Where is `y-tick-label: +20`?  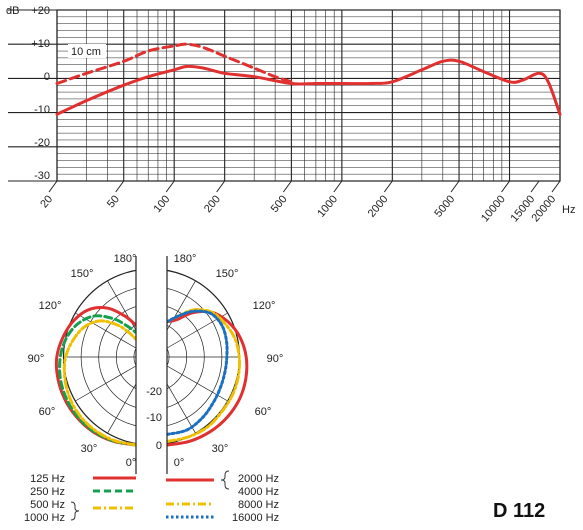
y-tick-label: +20 is located at coordinates (40, 11).